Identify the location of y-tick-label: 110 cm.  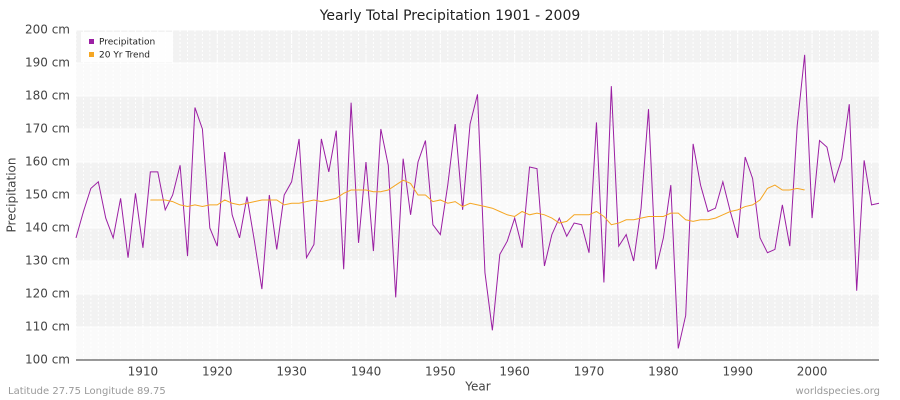
(47, 327).